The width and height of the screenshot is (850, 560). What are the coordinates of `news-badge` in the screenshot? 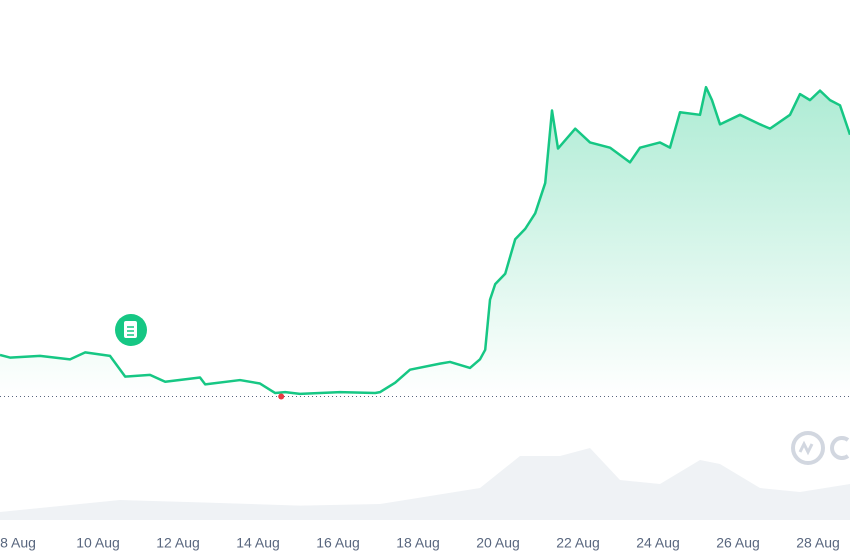 It's located at (131, 330).